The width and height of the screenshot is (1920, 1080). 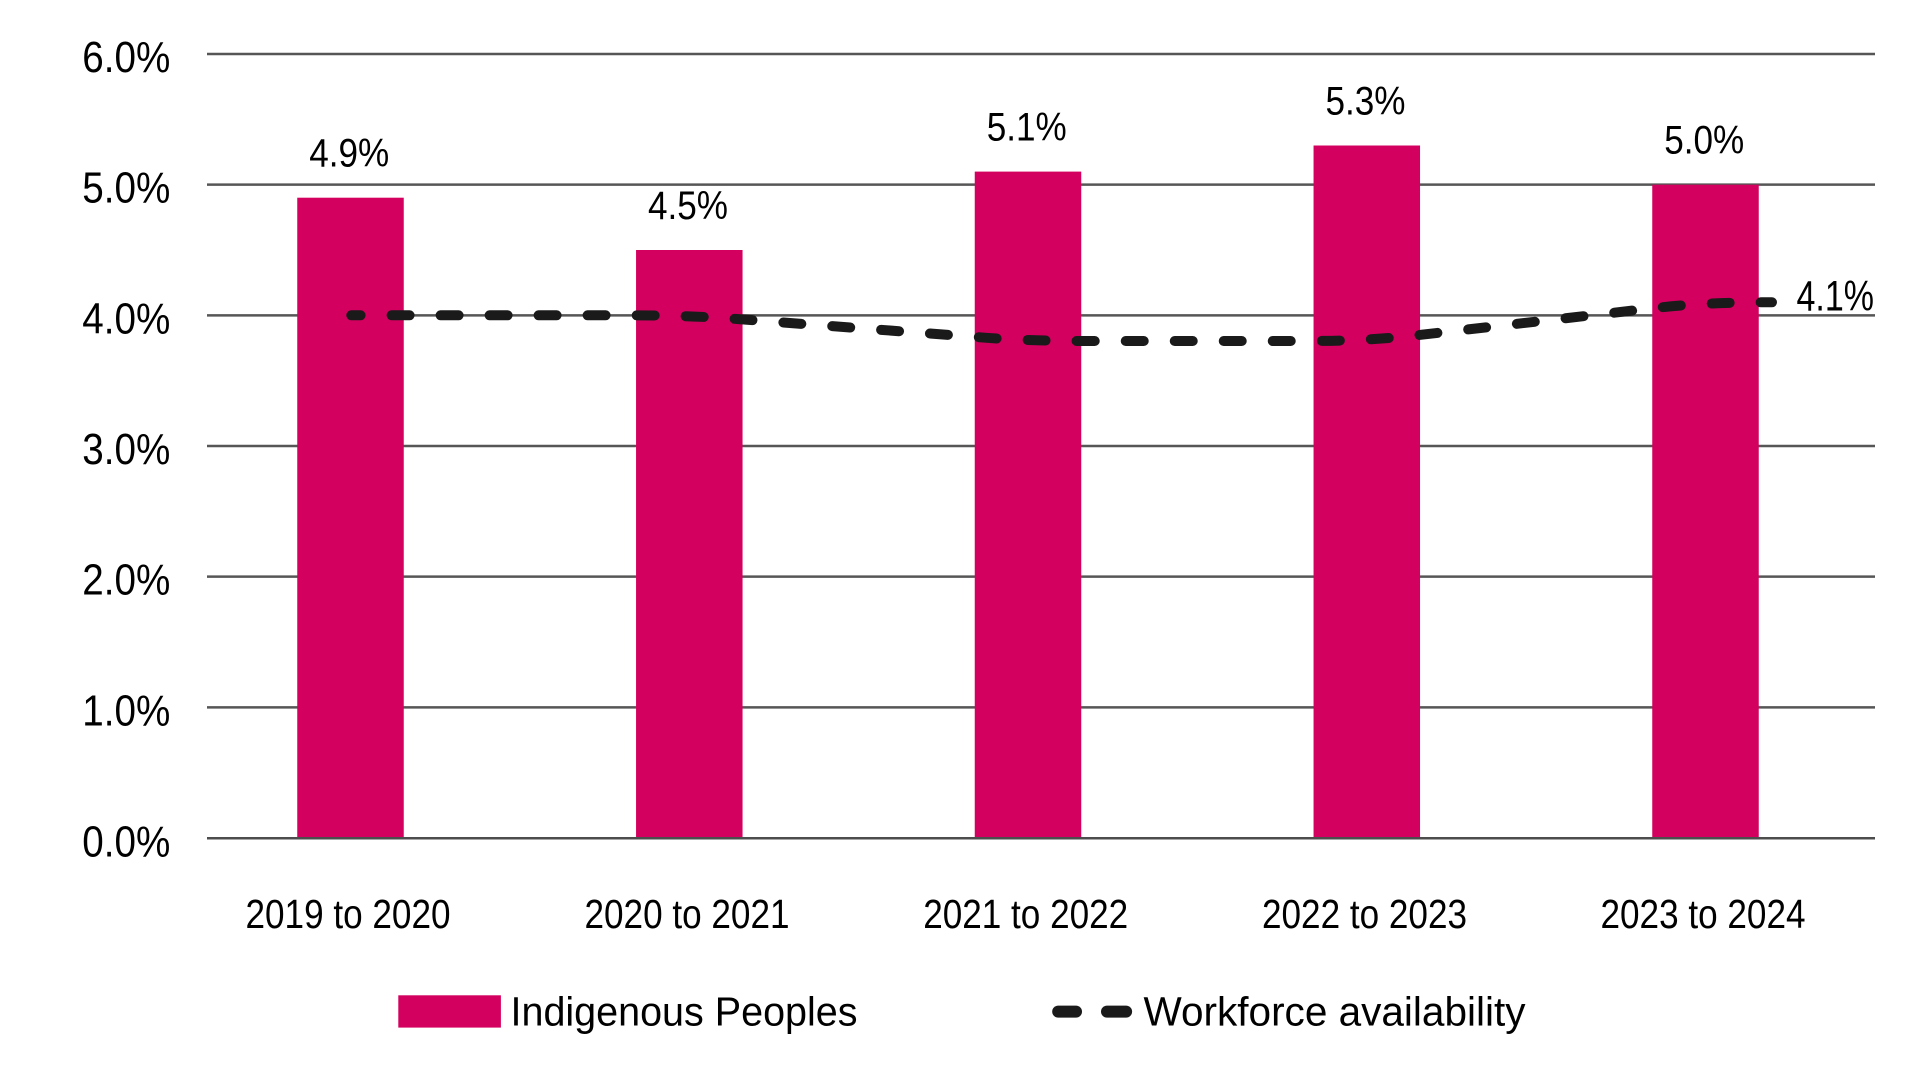 What do you see at coordinates (126, 318) in the screenshot?
I see `svg-text: 4.0%` at bounding box center [126, 318].